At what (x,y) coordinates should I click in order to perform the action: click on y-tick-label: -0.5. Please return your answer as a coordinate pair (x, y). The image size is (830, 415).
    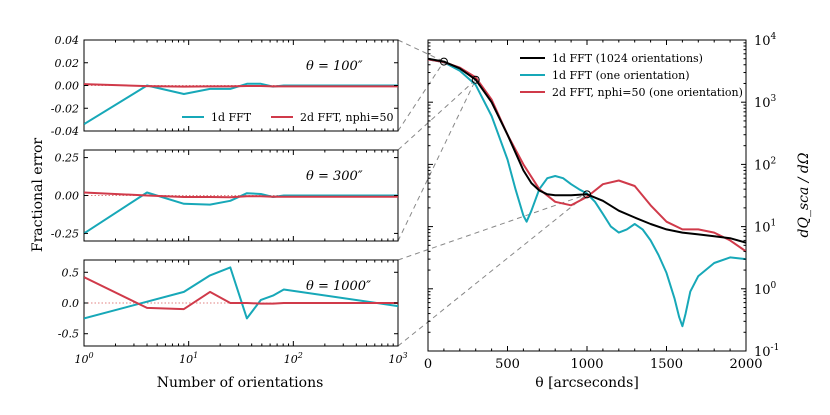
    Looking at the image, I should click on (68, 334).